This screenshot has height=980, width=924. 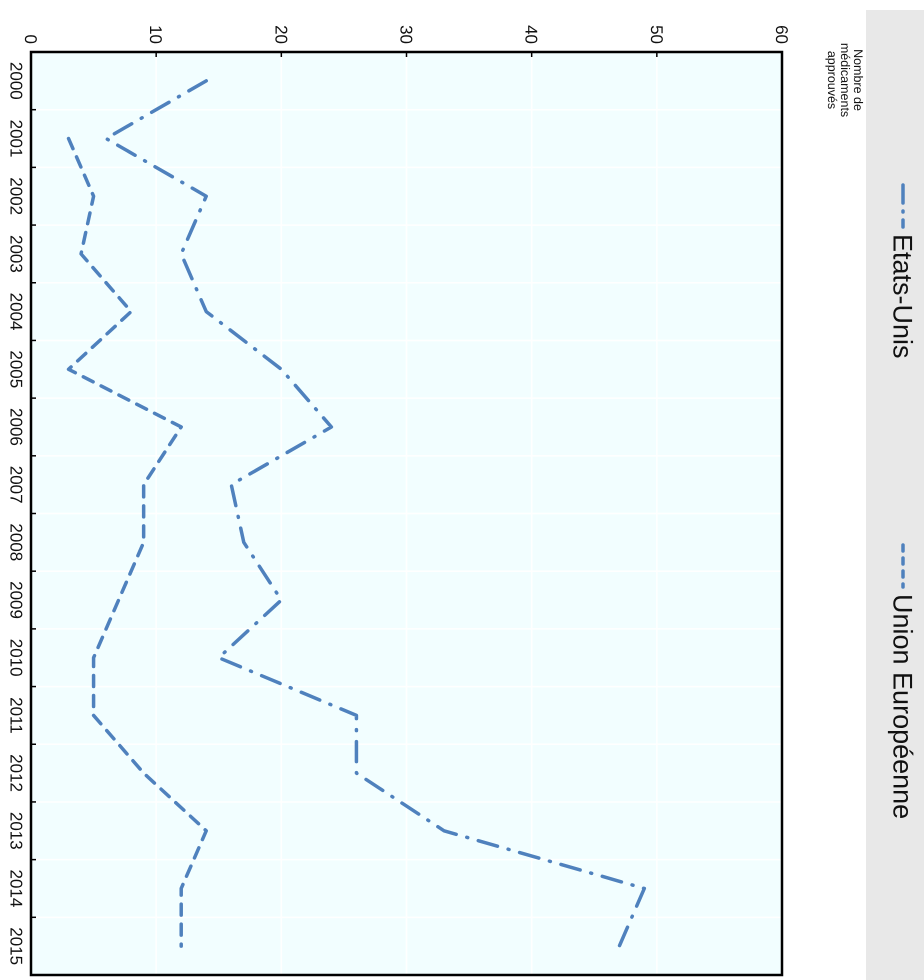 What do you see at coordinates (16, 427) in the screenshot?
I see `y-tick-label: 2006` at bounding box center [16, 427].